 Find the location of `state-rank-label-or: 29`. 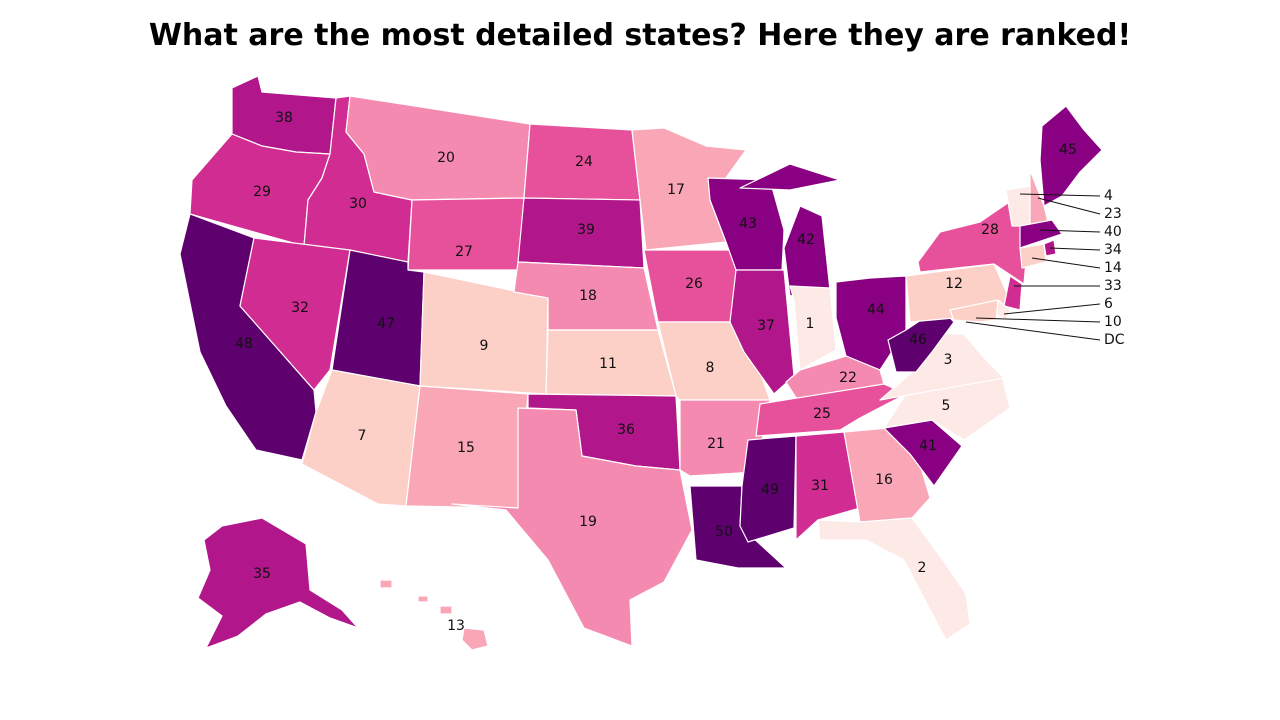

state-rank-label-or: 29 is located at coordinates (262, 192).